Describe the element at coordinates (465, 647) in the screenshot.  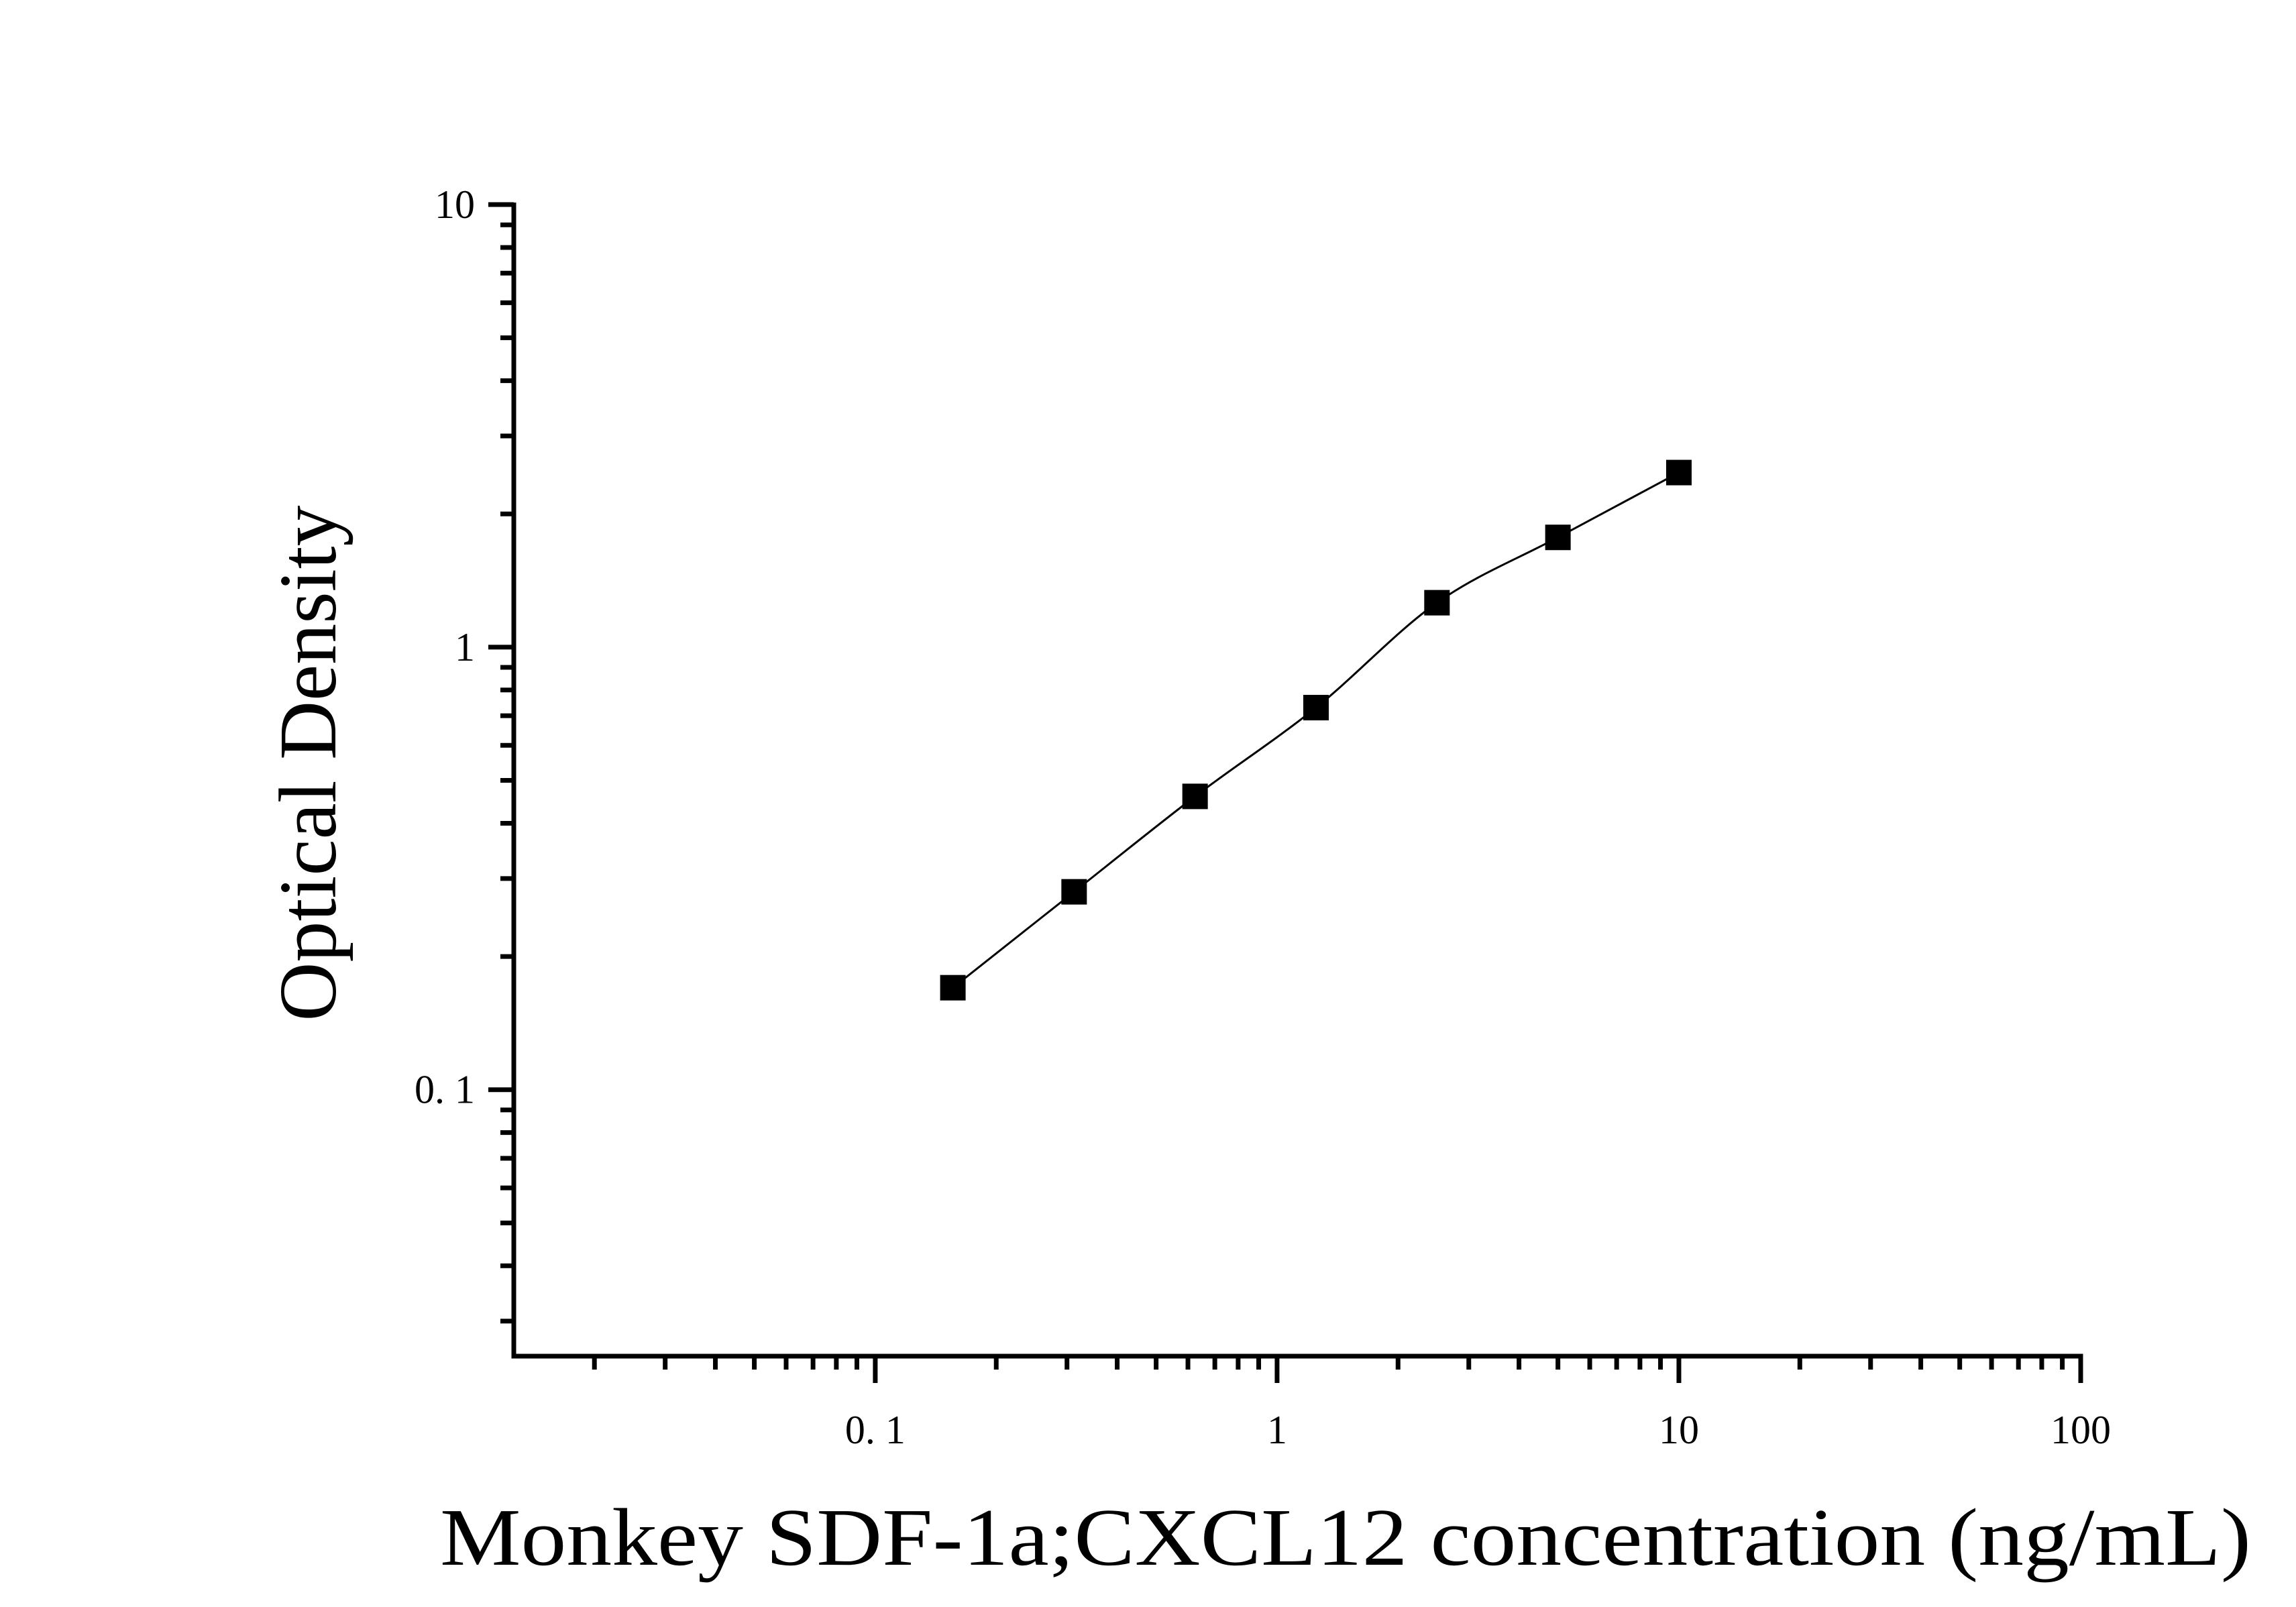
I see `y-tick-label: 1` at that location.